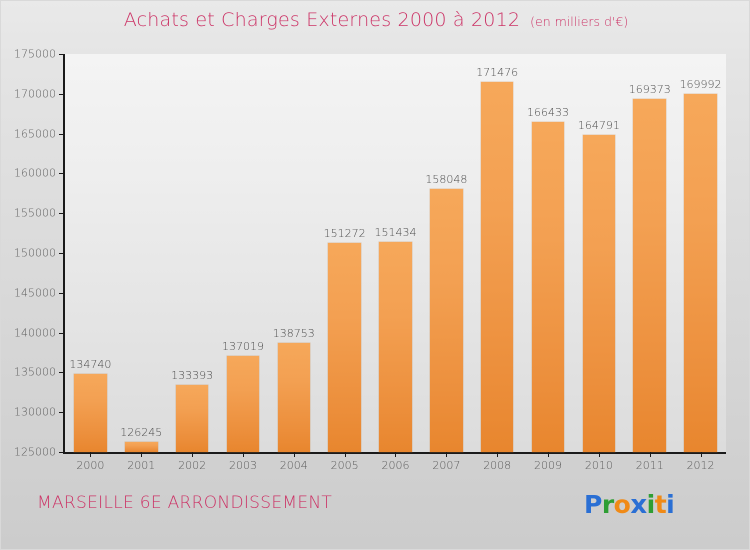  I want to click on x-axis-tick-label: 2001, so click(141, 465).